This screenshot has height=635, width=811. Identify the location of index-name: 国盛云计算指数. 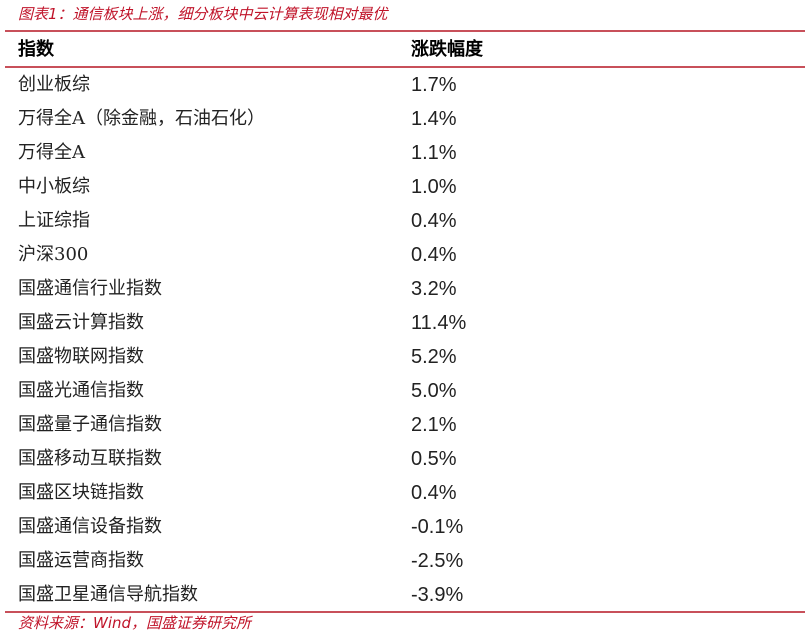
(81, 322).